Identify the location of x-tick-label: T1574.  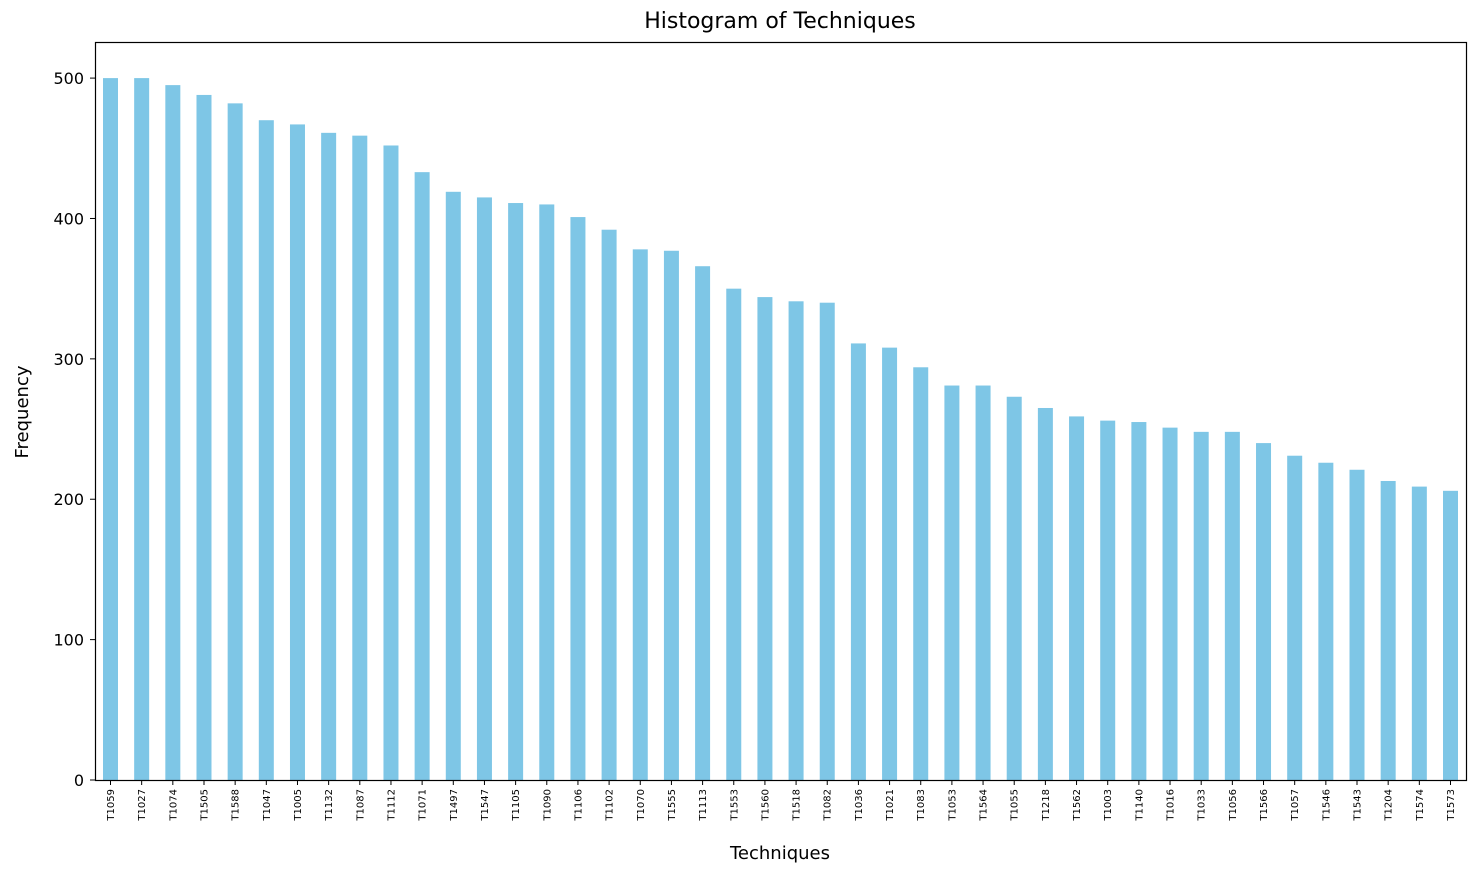
(1420, 805).